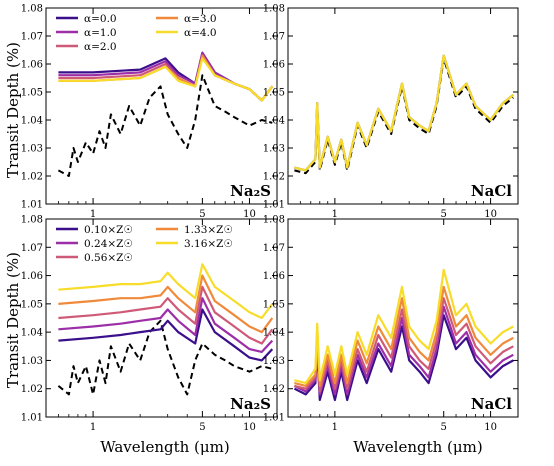 Image resolution: width=554 pixels, height=466 pixels. I want to click on legend-entry: 0.10×Z☉, so click(108, 230).